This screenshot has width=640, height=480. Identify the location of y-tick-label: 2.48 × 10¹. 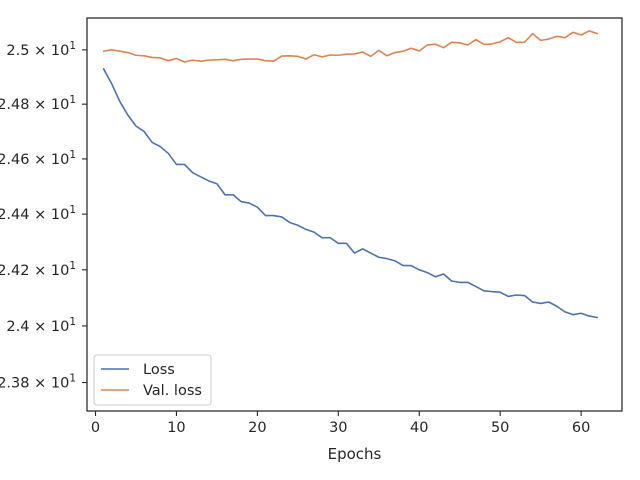
(38, 103).